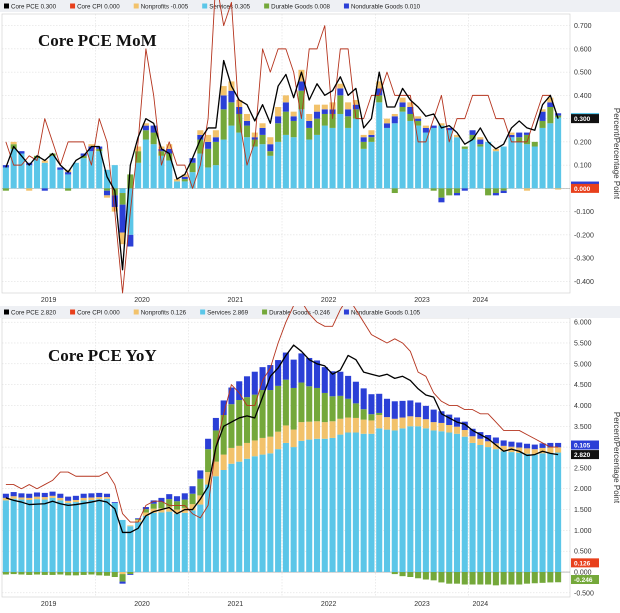 This screenshot has height=613, width=620. I want to click on y-tick-label: 1.000, so click(583, 531).